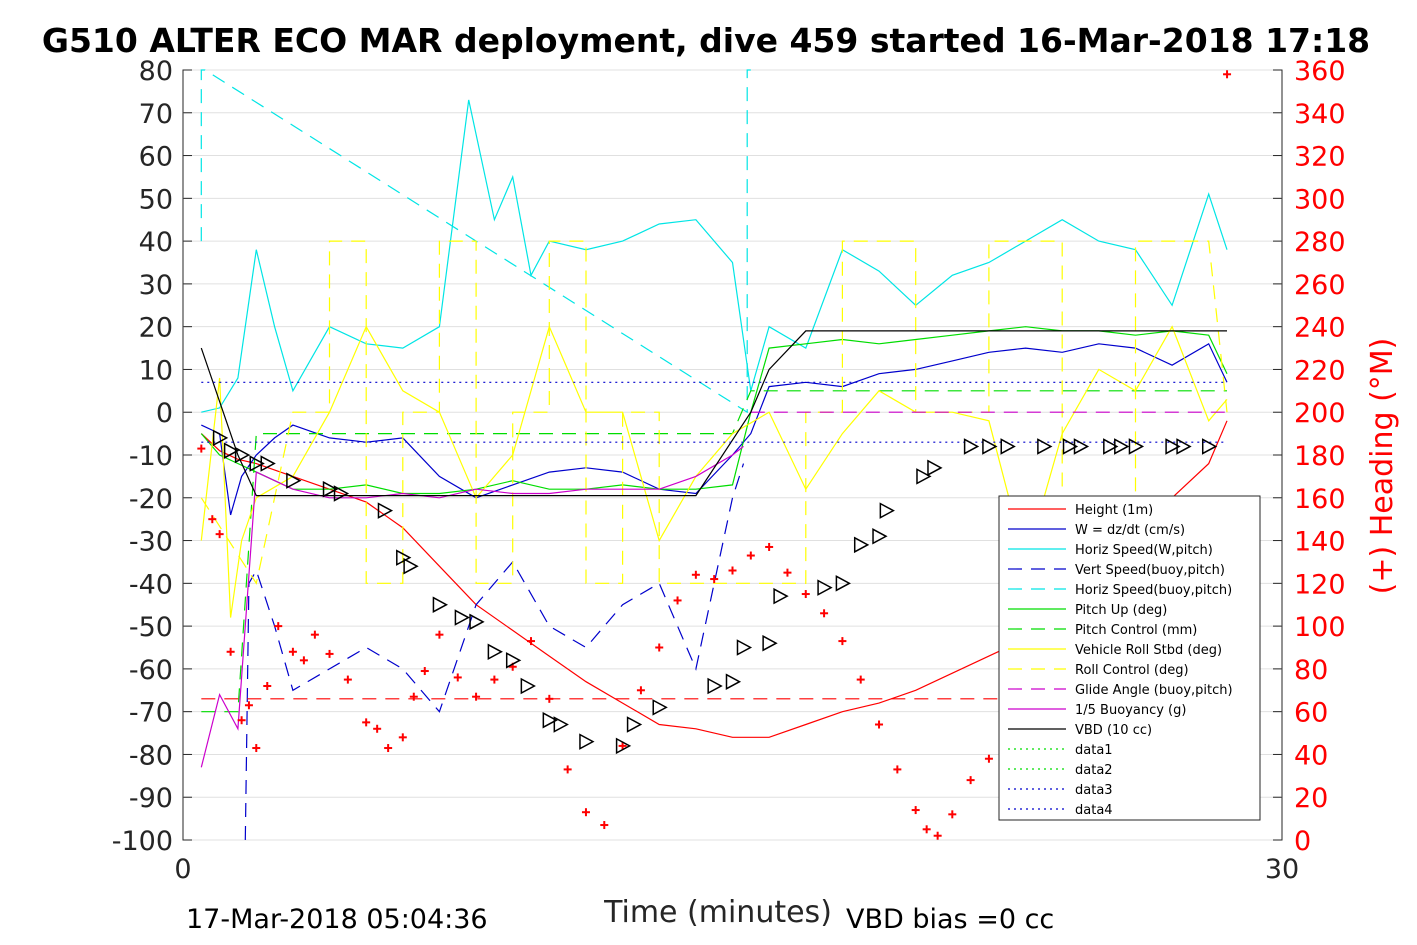 The image size is (1417, 945). I want to click on footer-vbd-bias: VBD bias =0 cc, so click(950, 919).